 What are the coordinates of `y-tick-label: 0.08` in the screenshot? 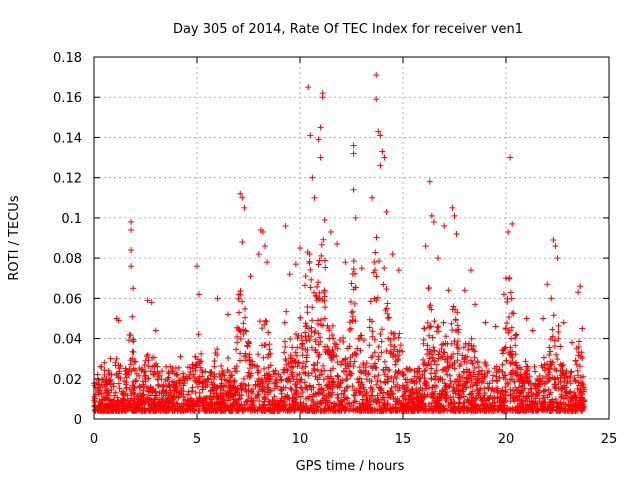 It's located at (67, 259).